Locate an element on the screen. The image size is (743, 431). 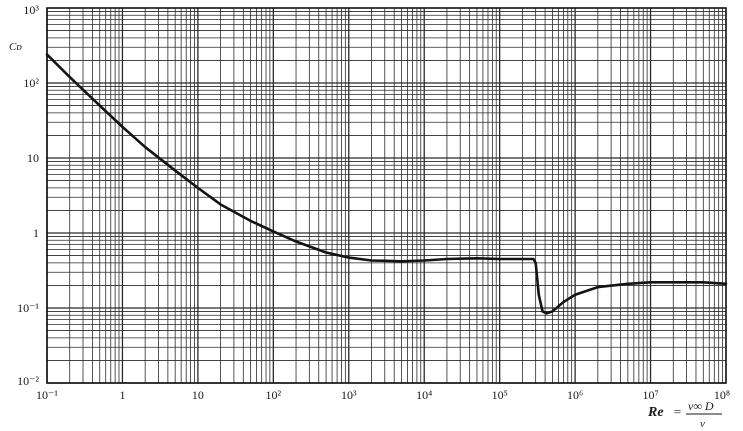
y-axis-label: Cᴅ is located at coordinates (15, 47).